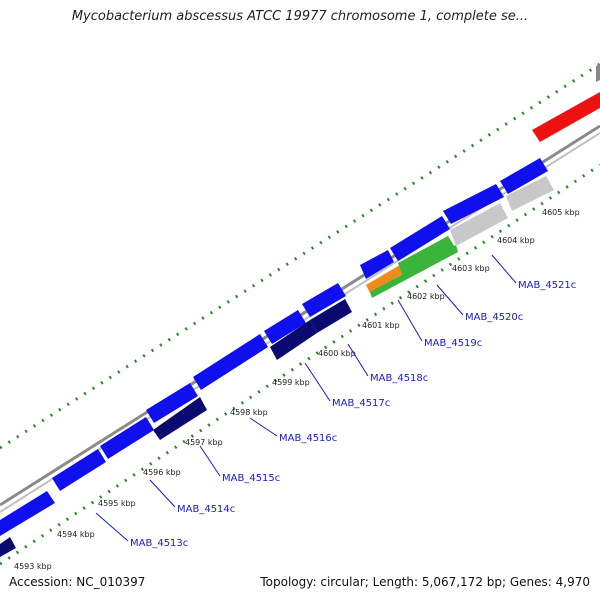 The height and width of the screenshot is (600, 600). What do you see at coordinates (399, 378) in the screenshot?
I see `gene-label-mab-4518c: MAB_4518c` at bounding box center [399, 378].